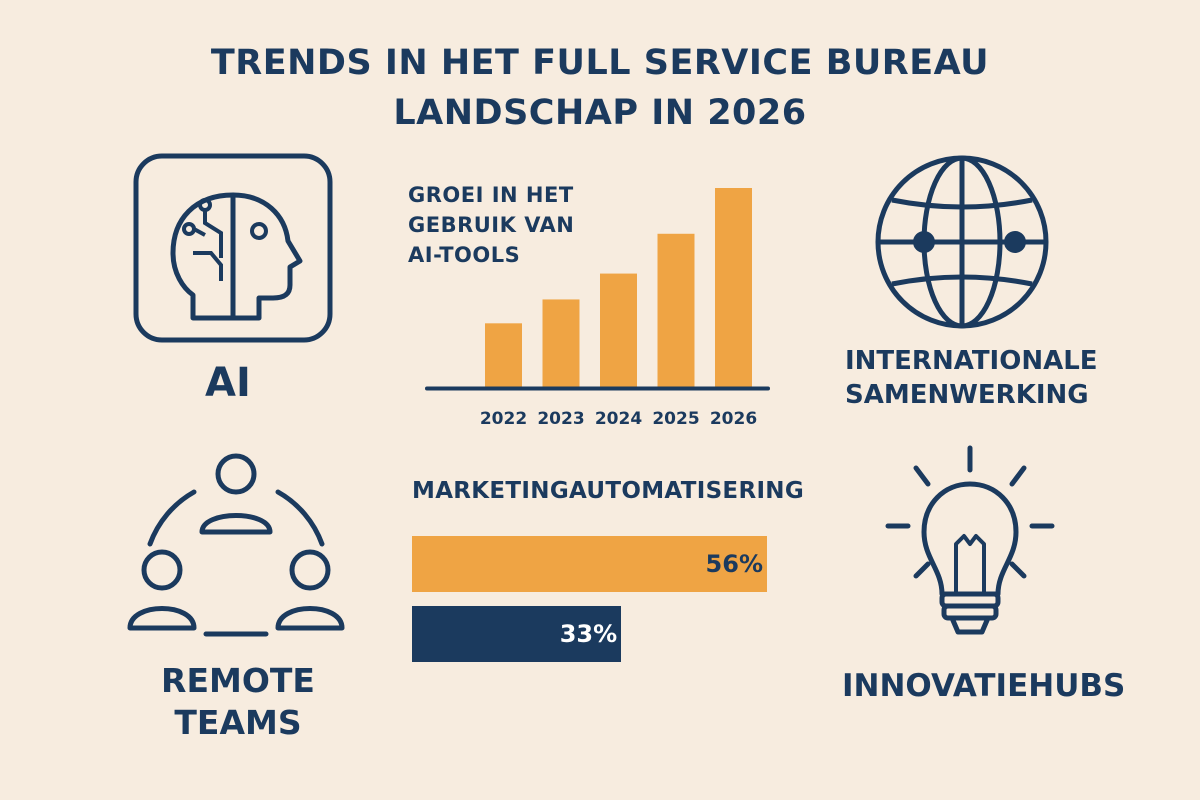 This screenshot has width=1200, height=800. Describe the element at coordinates (971, 378) in the screenshot. I see `international-label: INTERNATIONALE SAMENWERKING` at that location.